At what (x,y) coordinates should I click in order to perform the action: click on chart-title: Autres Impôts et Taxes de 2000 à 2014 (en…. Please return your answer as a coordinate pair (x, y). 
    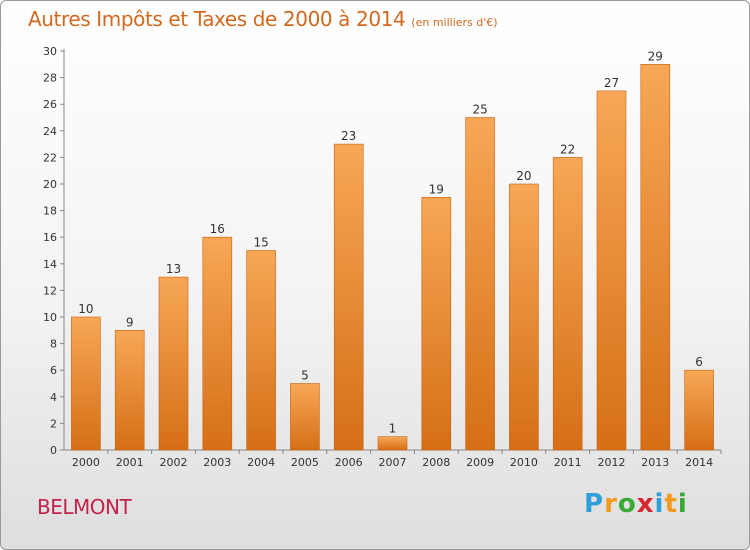
    Looking at the image, I should click on (263, 19).